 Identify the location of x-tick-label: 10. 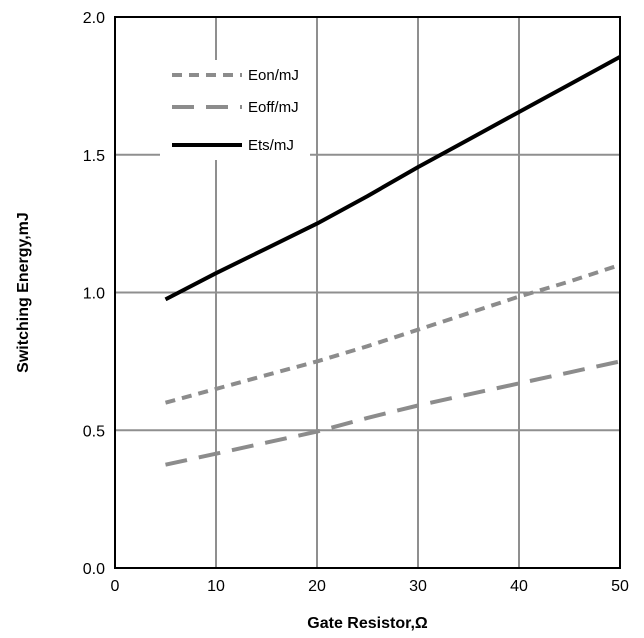
(216, 586).